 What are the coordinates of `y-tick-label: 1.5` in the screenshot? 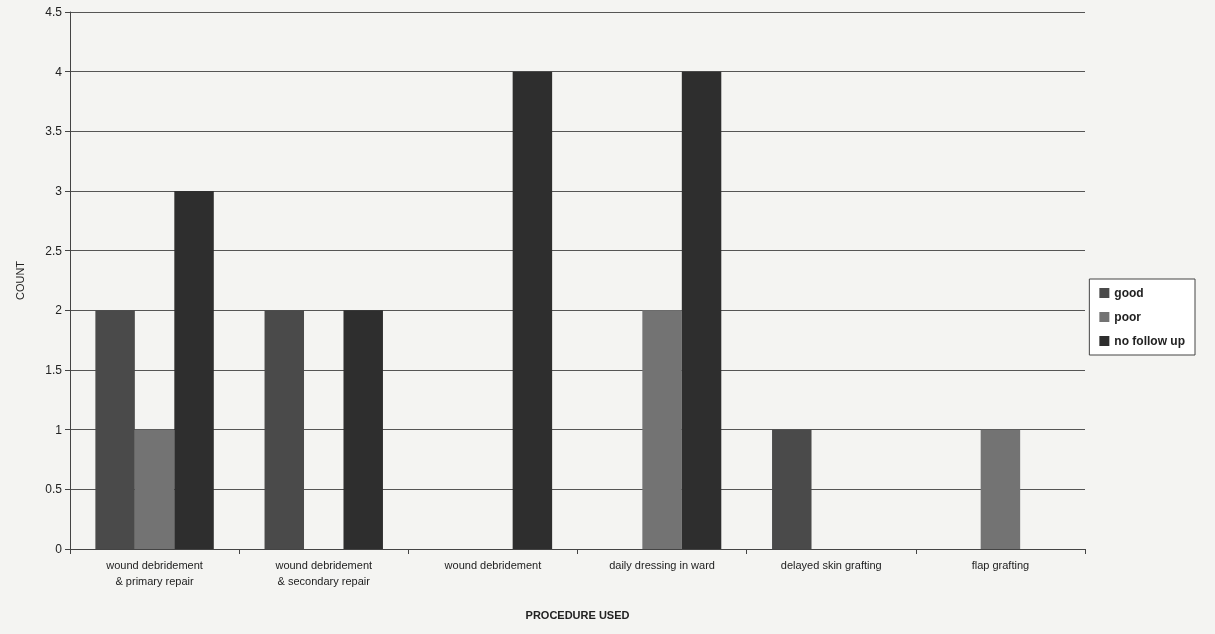 It's located at (54, 370).